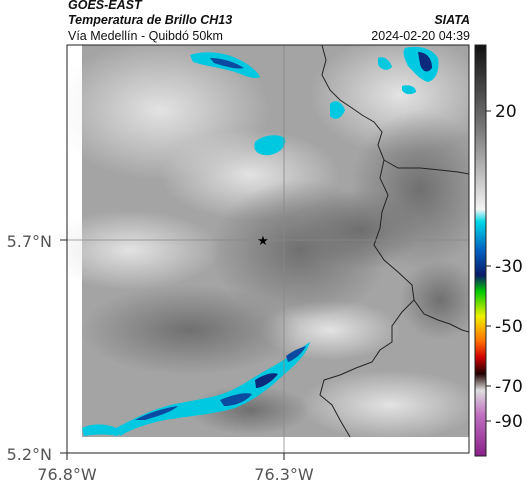 The width and height of the screenshot is (526, 491). What do you see at coordinates (506, 112) in the screenshot?
I see `colorbar-tick-20: 20` at bounding box center [506, 112].